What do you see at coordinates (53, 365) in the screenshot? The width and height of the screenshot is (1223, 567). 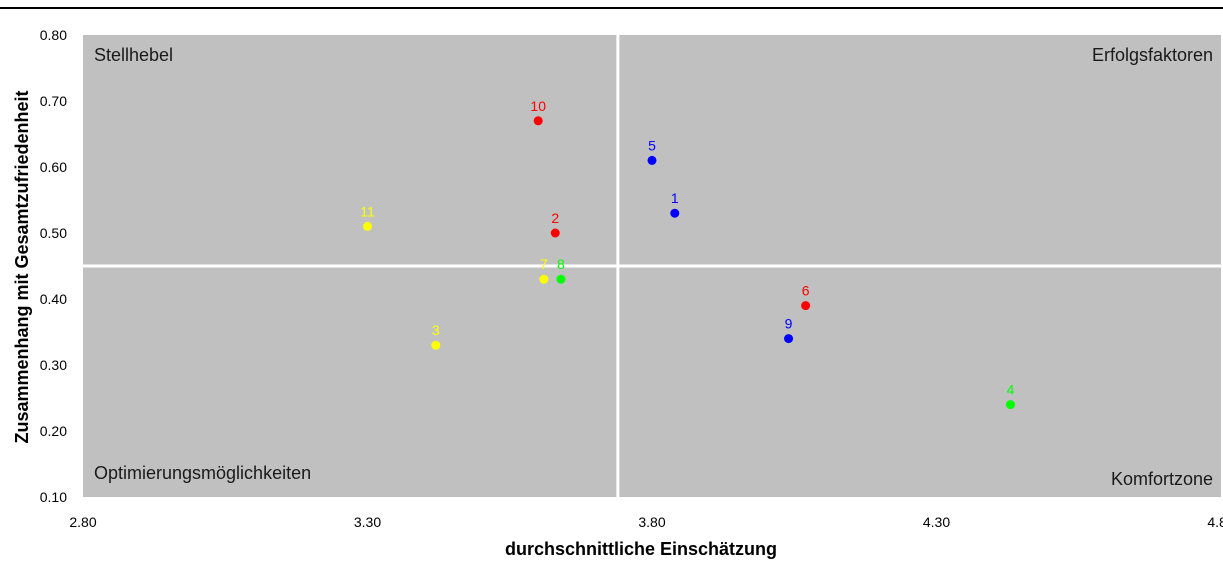 I see `y-tick-label: 0.30` at bounding box center [53, 365].